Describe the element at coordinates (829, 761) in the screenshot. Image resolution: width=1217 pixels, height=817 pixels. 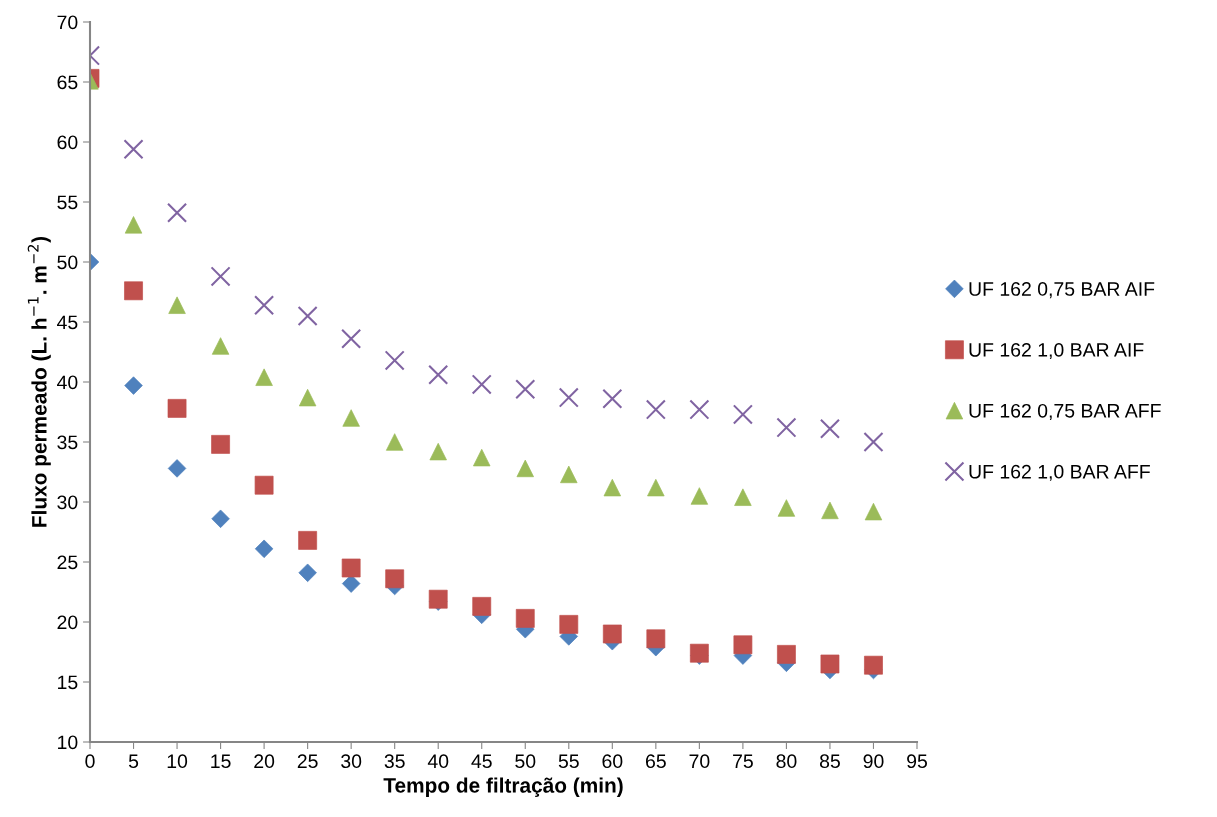
I see `x-tick-label: 85` at that location.